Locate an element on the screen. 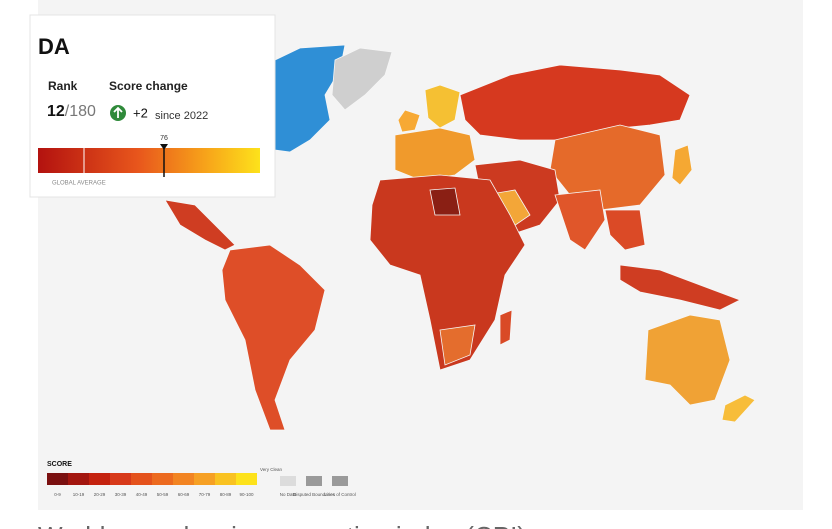  canada is located at coordinates (310, 98).